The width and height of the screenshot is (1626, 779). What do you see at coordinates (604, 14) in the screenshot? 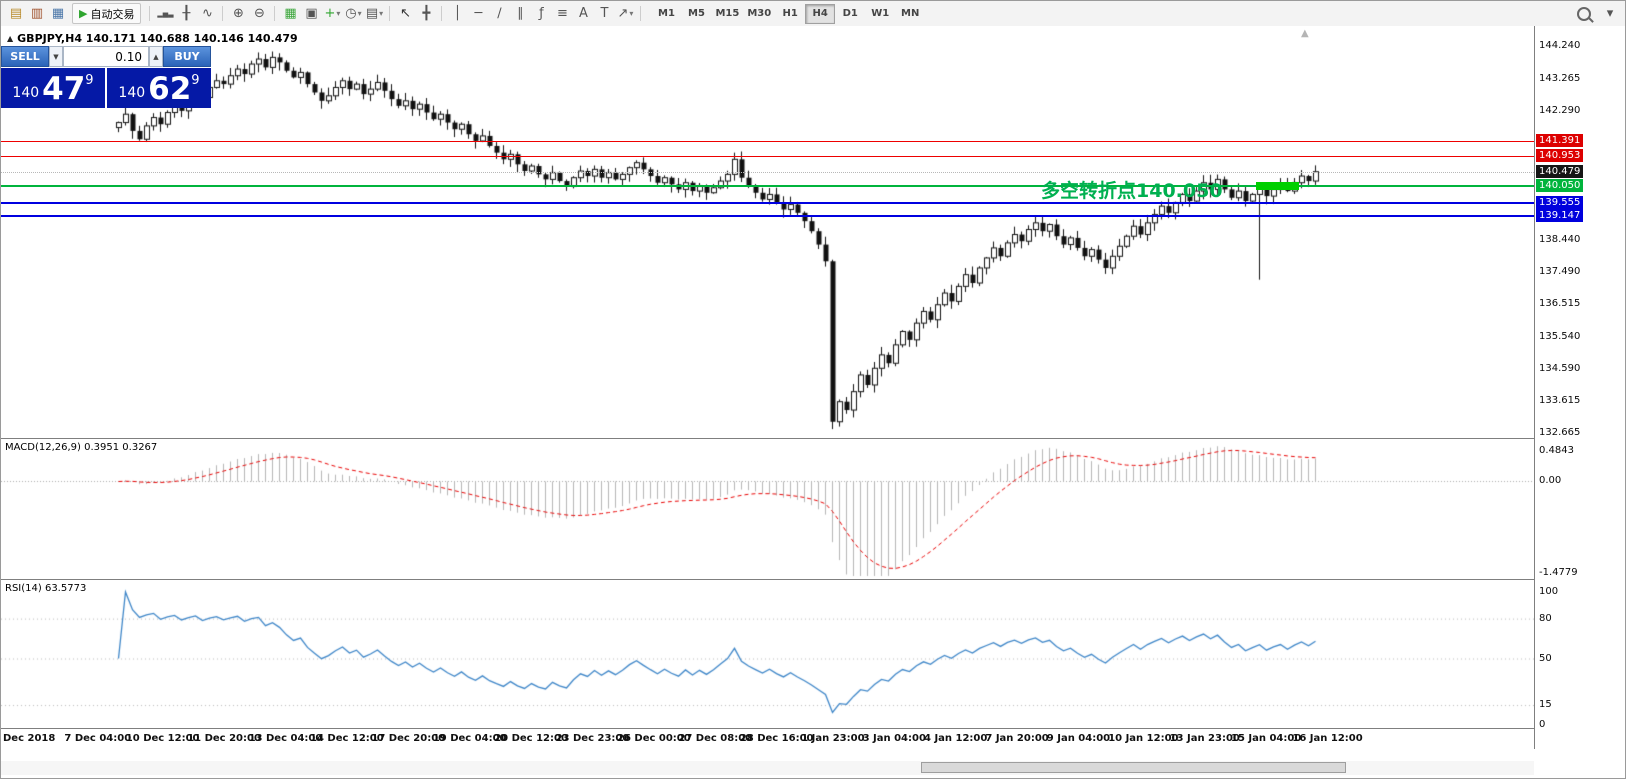
I see `text-label-icon: T` at bounding box center [604, 14].